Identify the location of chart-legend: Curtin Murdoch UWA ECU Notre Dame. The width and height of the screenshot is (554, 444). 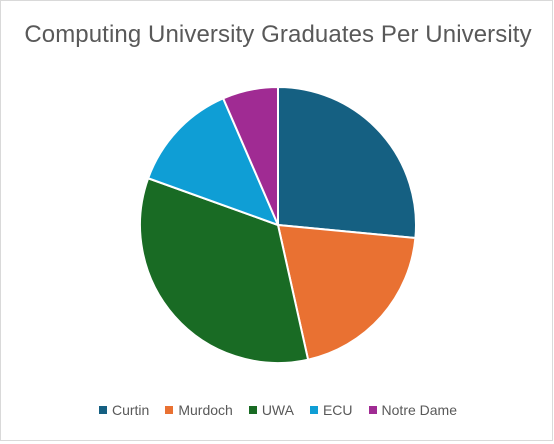
(277, 410).